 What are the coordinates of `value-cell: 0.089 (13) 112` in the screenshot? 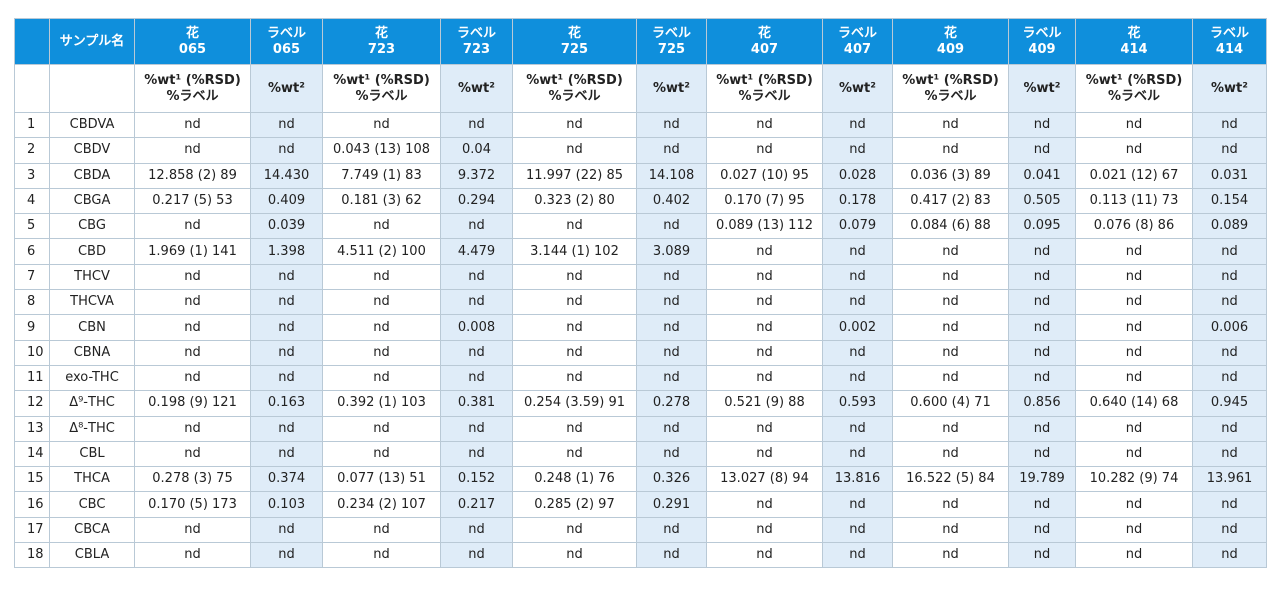 It's located at (764, 226).